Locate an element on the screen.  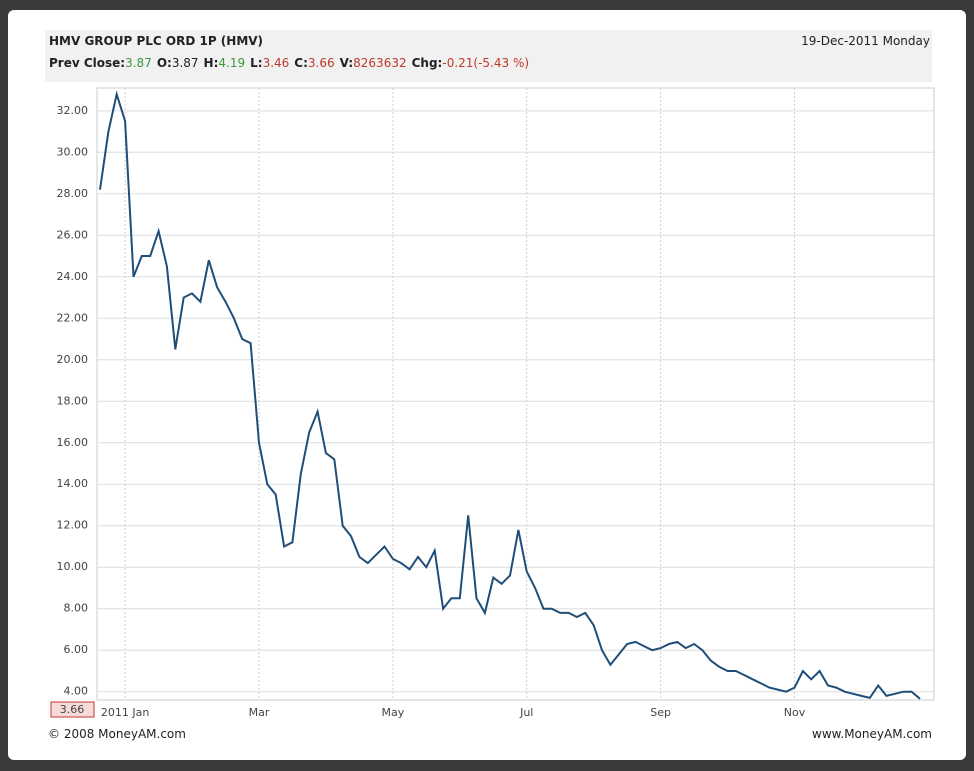
stat-label: C: is located at coordinates (301, 63).